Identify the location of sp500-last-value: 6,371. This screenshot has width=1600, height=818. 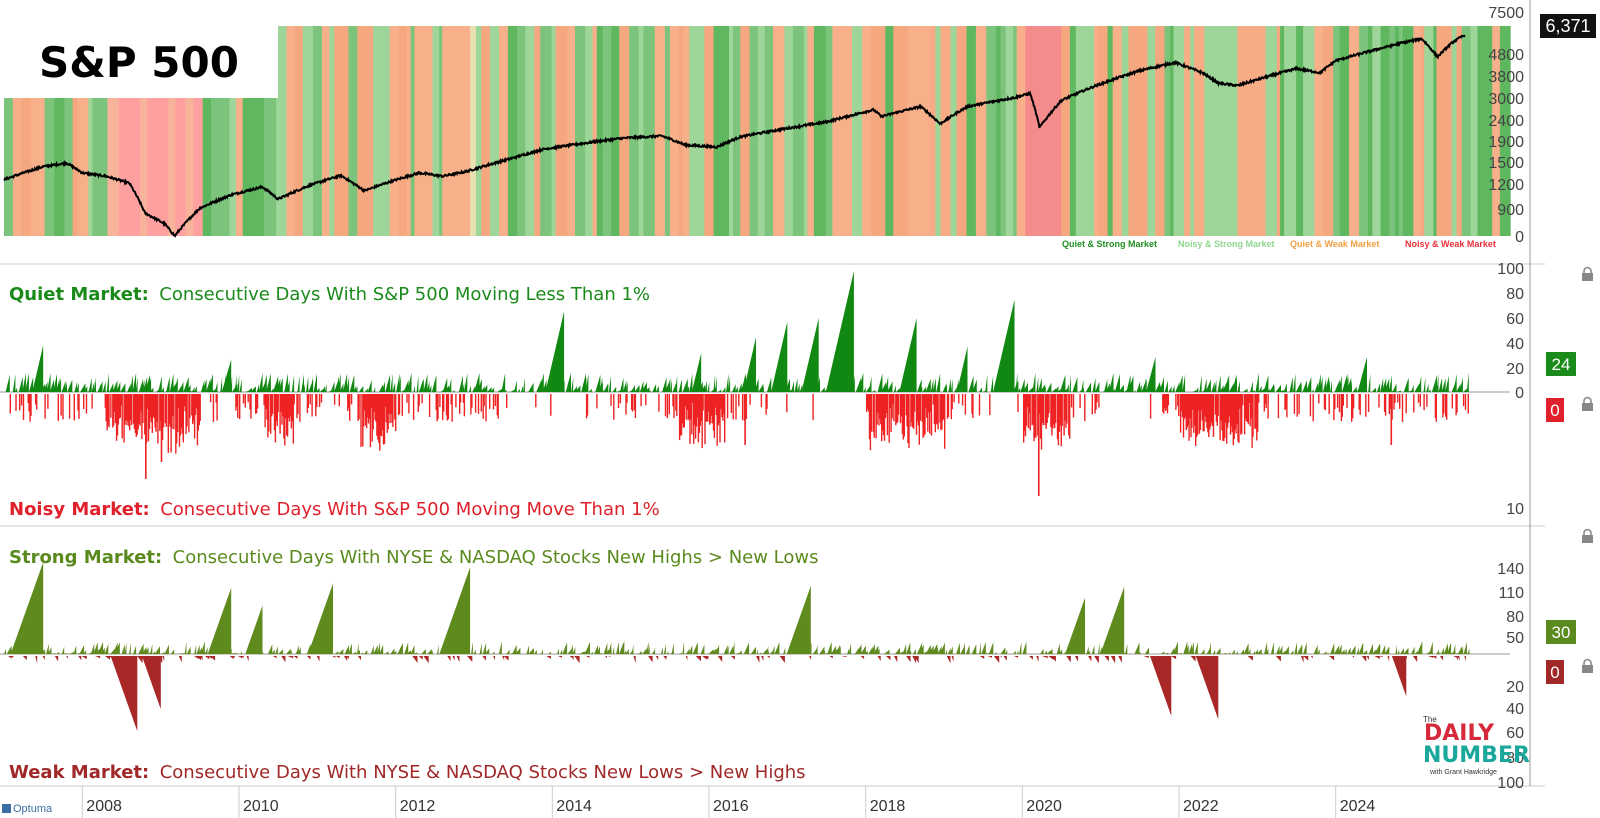
(1568, 26).